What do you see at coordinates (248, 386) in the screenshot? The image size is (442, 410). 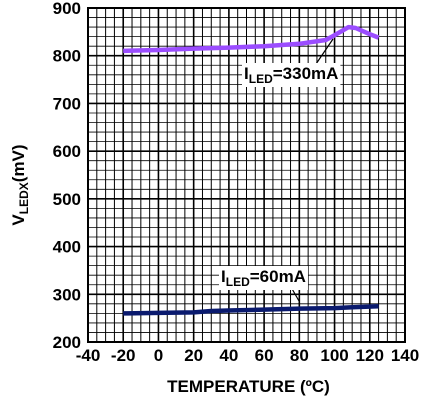 I see `x-axis-title: TEMPERATURE (ºC)` at bounding box center [248, 386].